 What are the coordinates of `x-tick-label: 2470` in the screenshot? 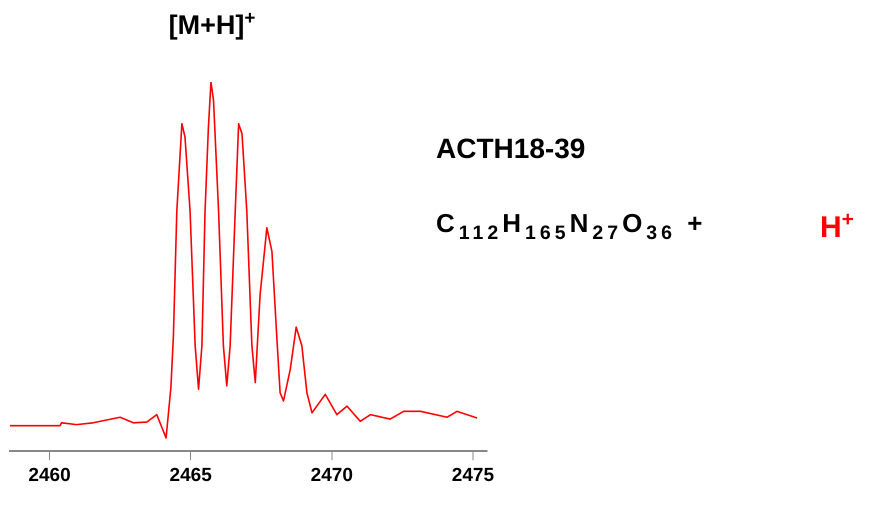 It's located at (331, 475).